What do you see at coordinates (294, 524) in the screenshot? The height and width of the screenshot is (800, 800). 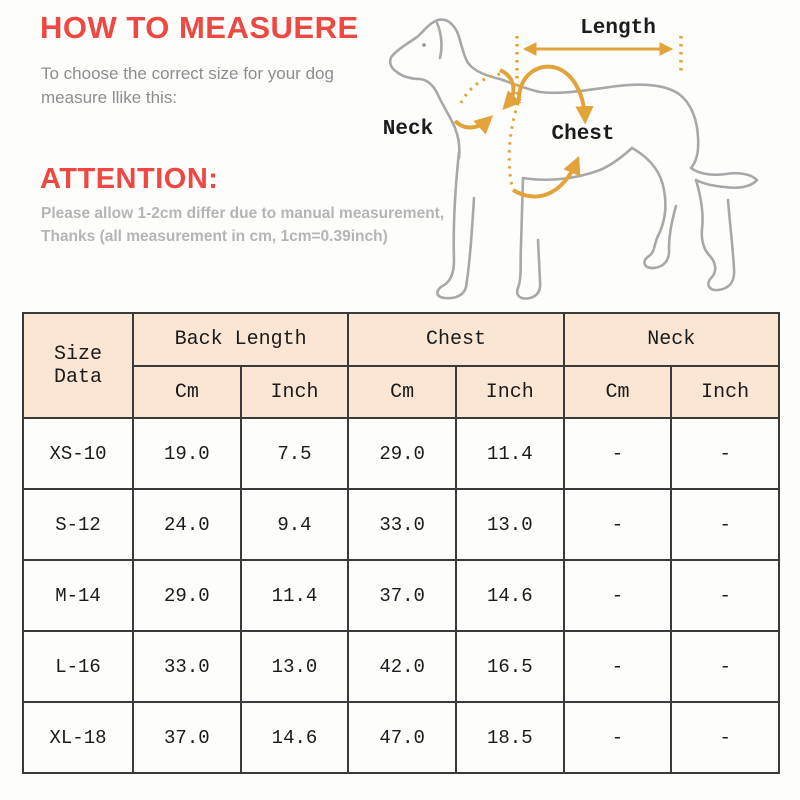 I see `value-cell: 9.4` at bounding box center [294, 524].